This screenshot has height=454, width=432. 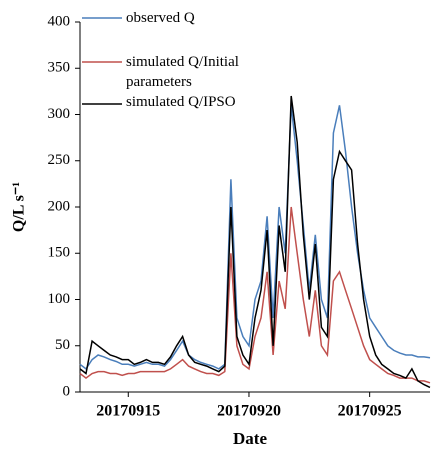 What do you see at coordinates (67, 391) in the screenshot?
I see `y-tick-label: 0` at bounding box center [67, 391].